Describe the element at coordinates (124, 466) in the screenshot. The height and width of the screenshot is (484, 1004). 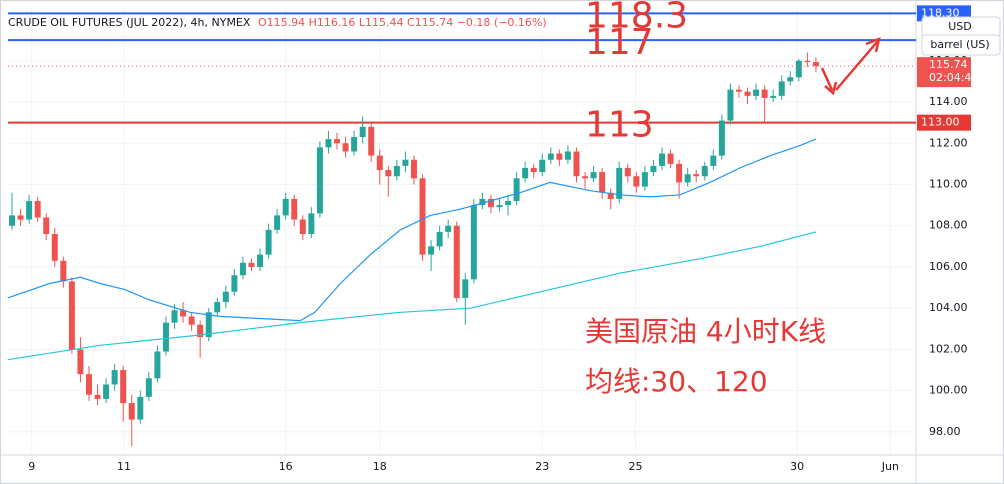
I see `x-tick-label: 11` at that location.